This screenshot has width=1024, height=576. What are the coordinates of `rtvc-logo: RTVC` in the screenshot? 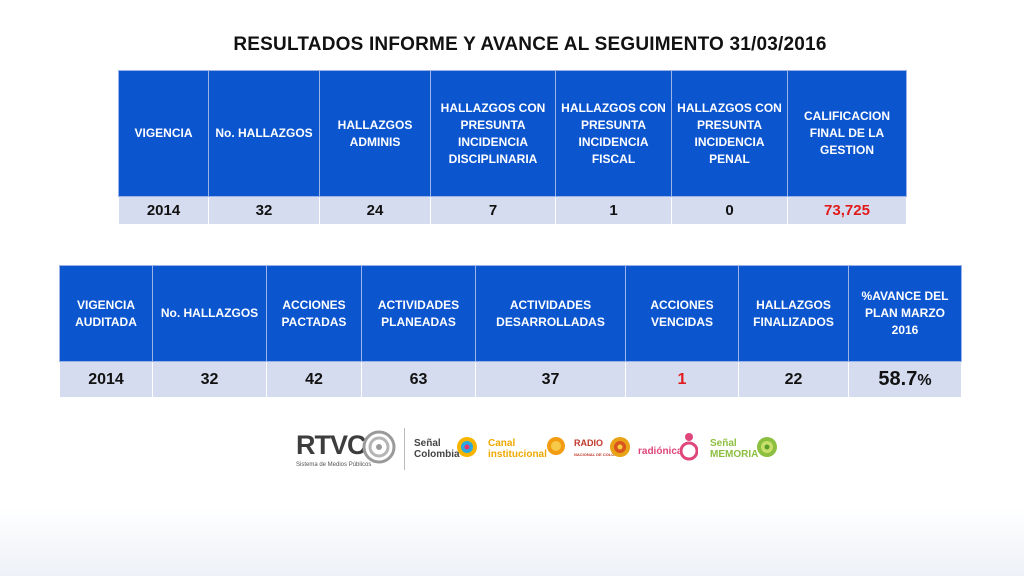 It's located at (331, 445).